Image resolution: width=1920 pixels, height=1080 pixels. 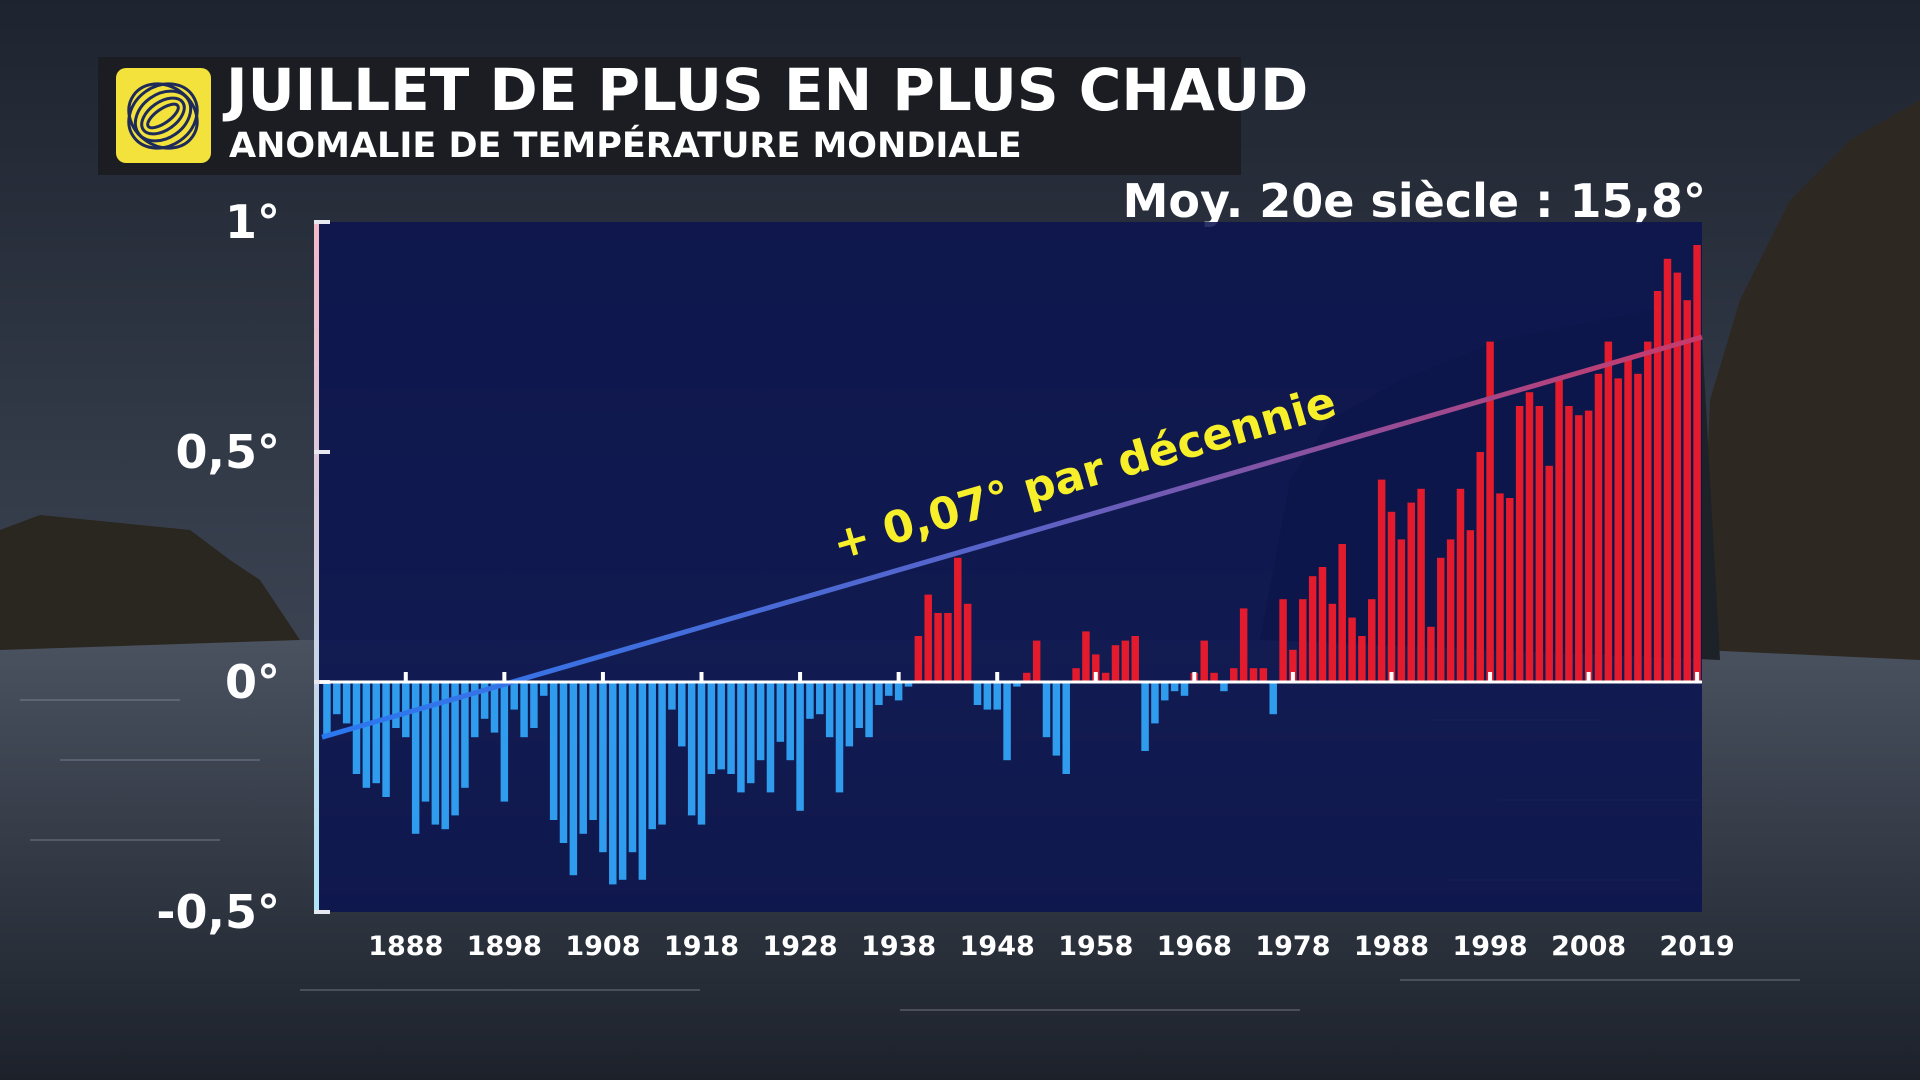 What do you see at coordinates (405, 946) in the screenshot?
I see `x-tick-label-1888: 1888` at bounding box center [405, 946].